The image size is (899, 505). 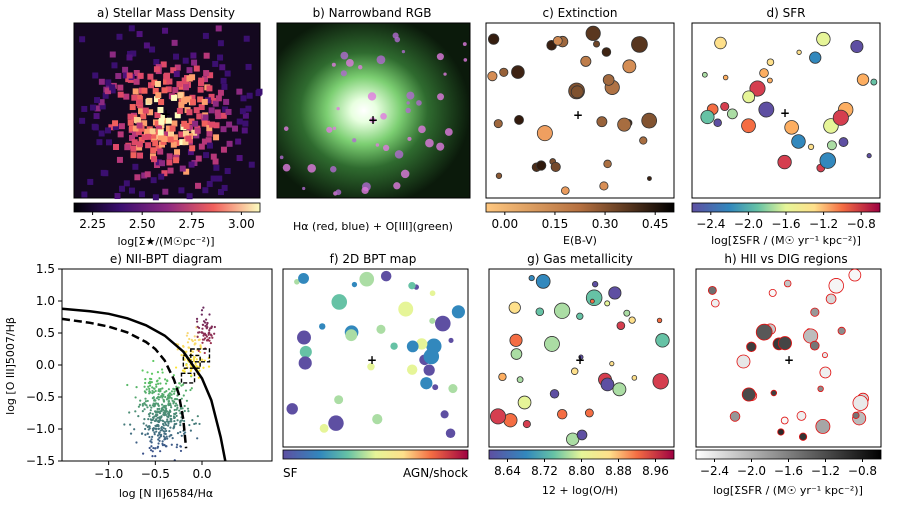 I want to click on bpt-axes-frame, so click(x=167, y=365).